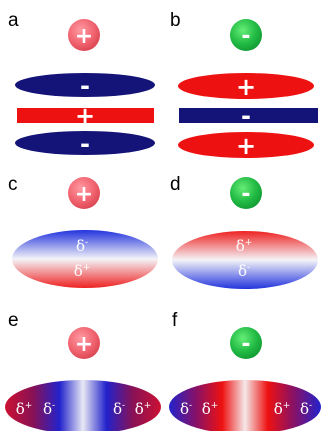 This screenshot has height=431, width=322. Describe the element at coordinates (175, 184) in the screenshot. I see `panel-letter-d: d` at that location.